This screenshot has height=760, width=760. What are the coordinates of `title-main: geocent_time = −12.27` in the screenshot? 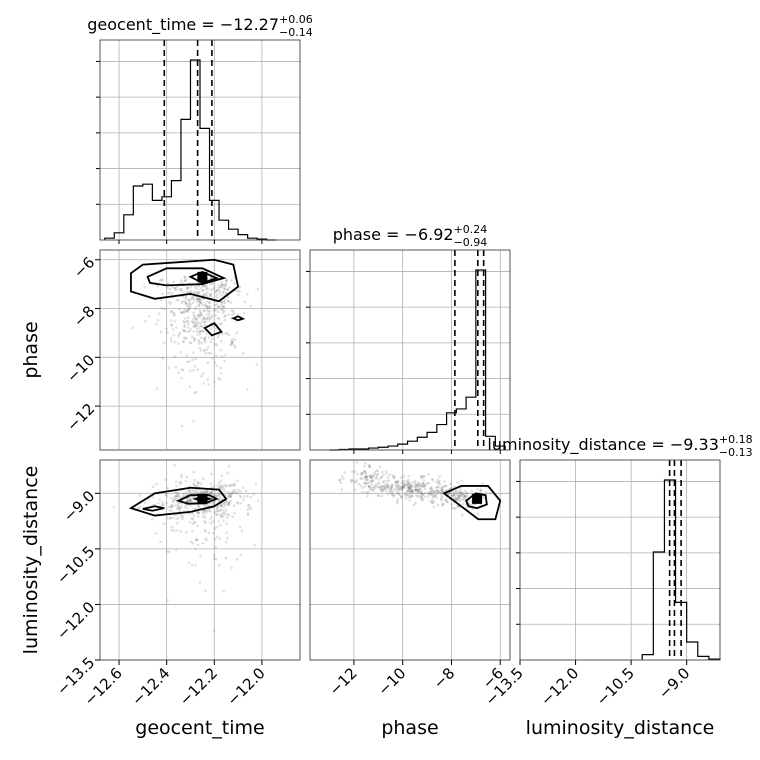 It's located at (183, 25).